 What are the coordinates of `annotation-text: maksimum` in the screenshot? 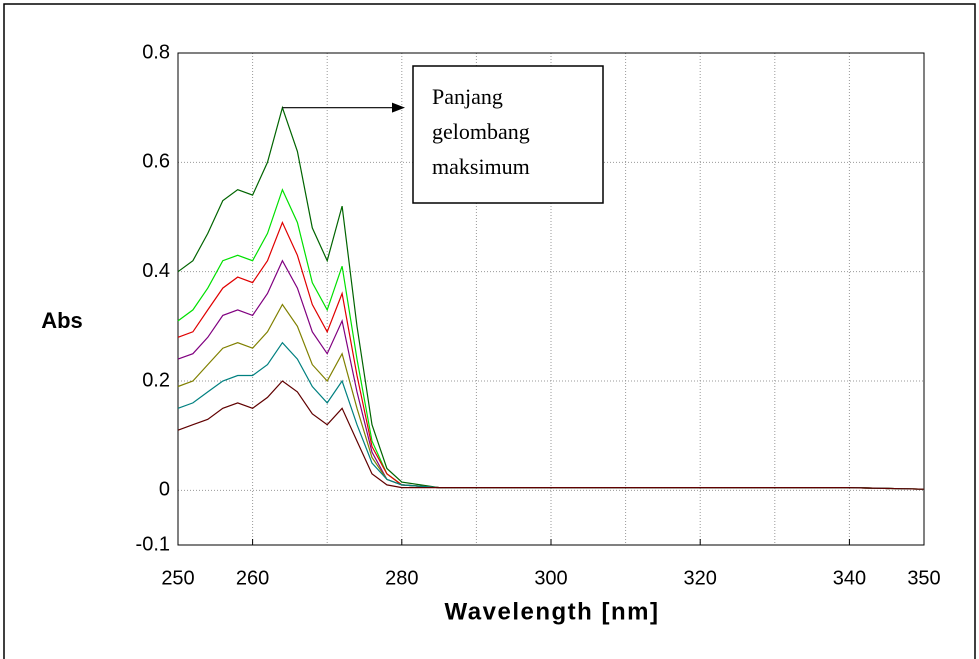 It's located at (481, 166).